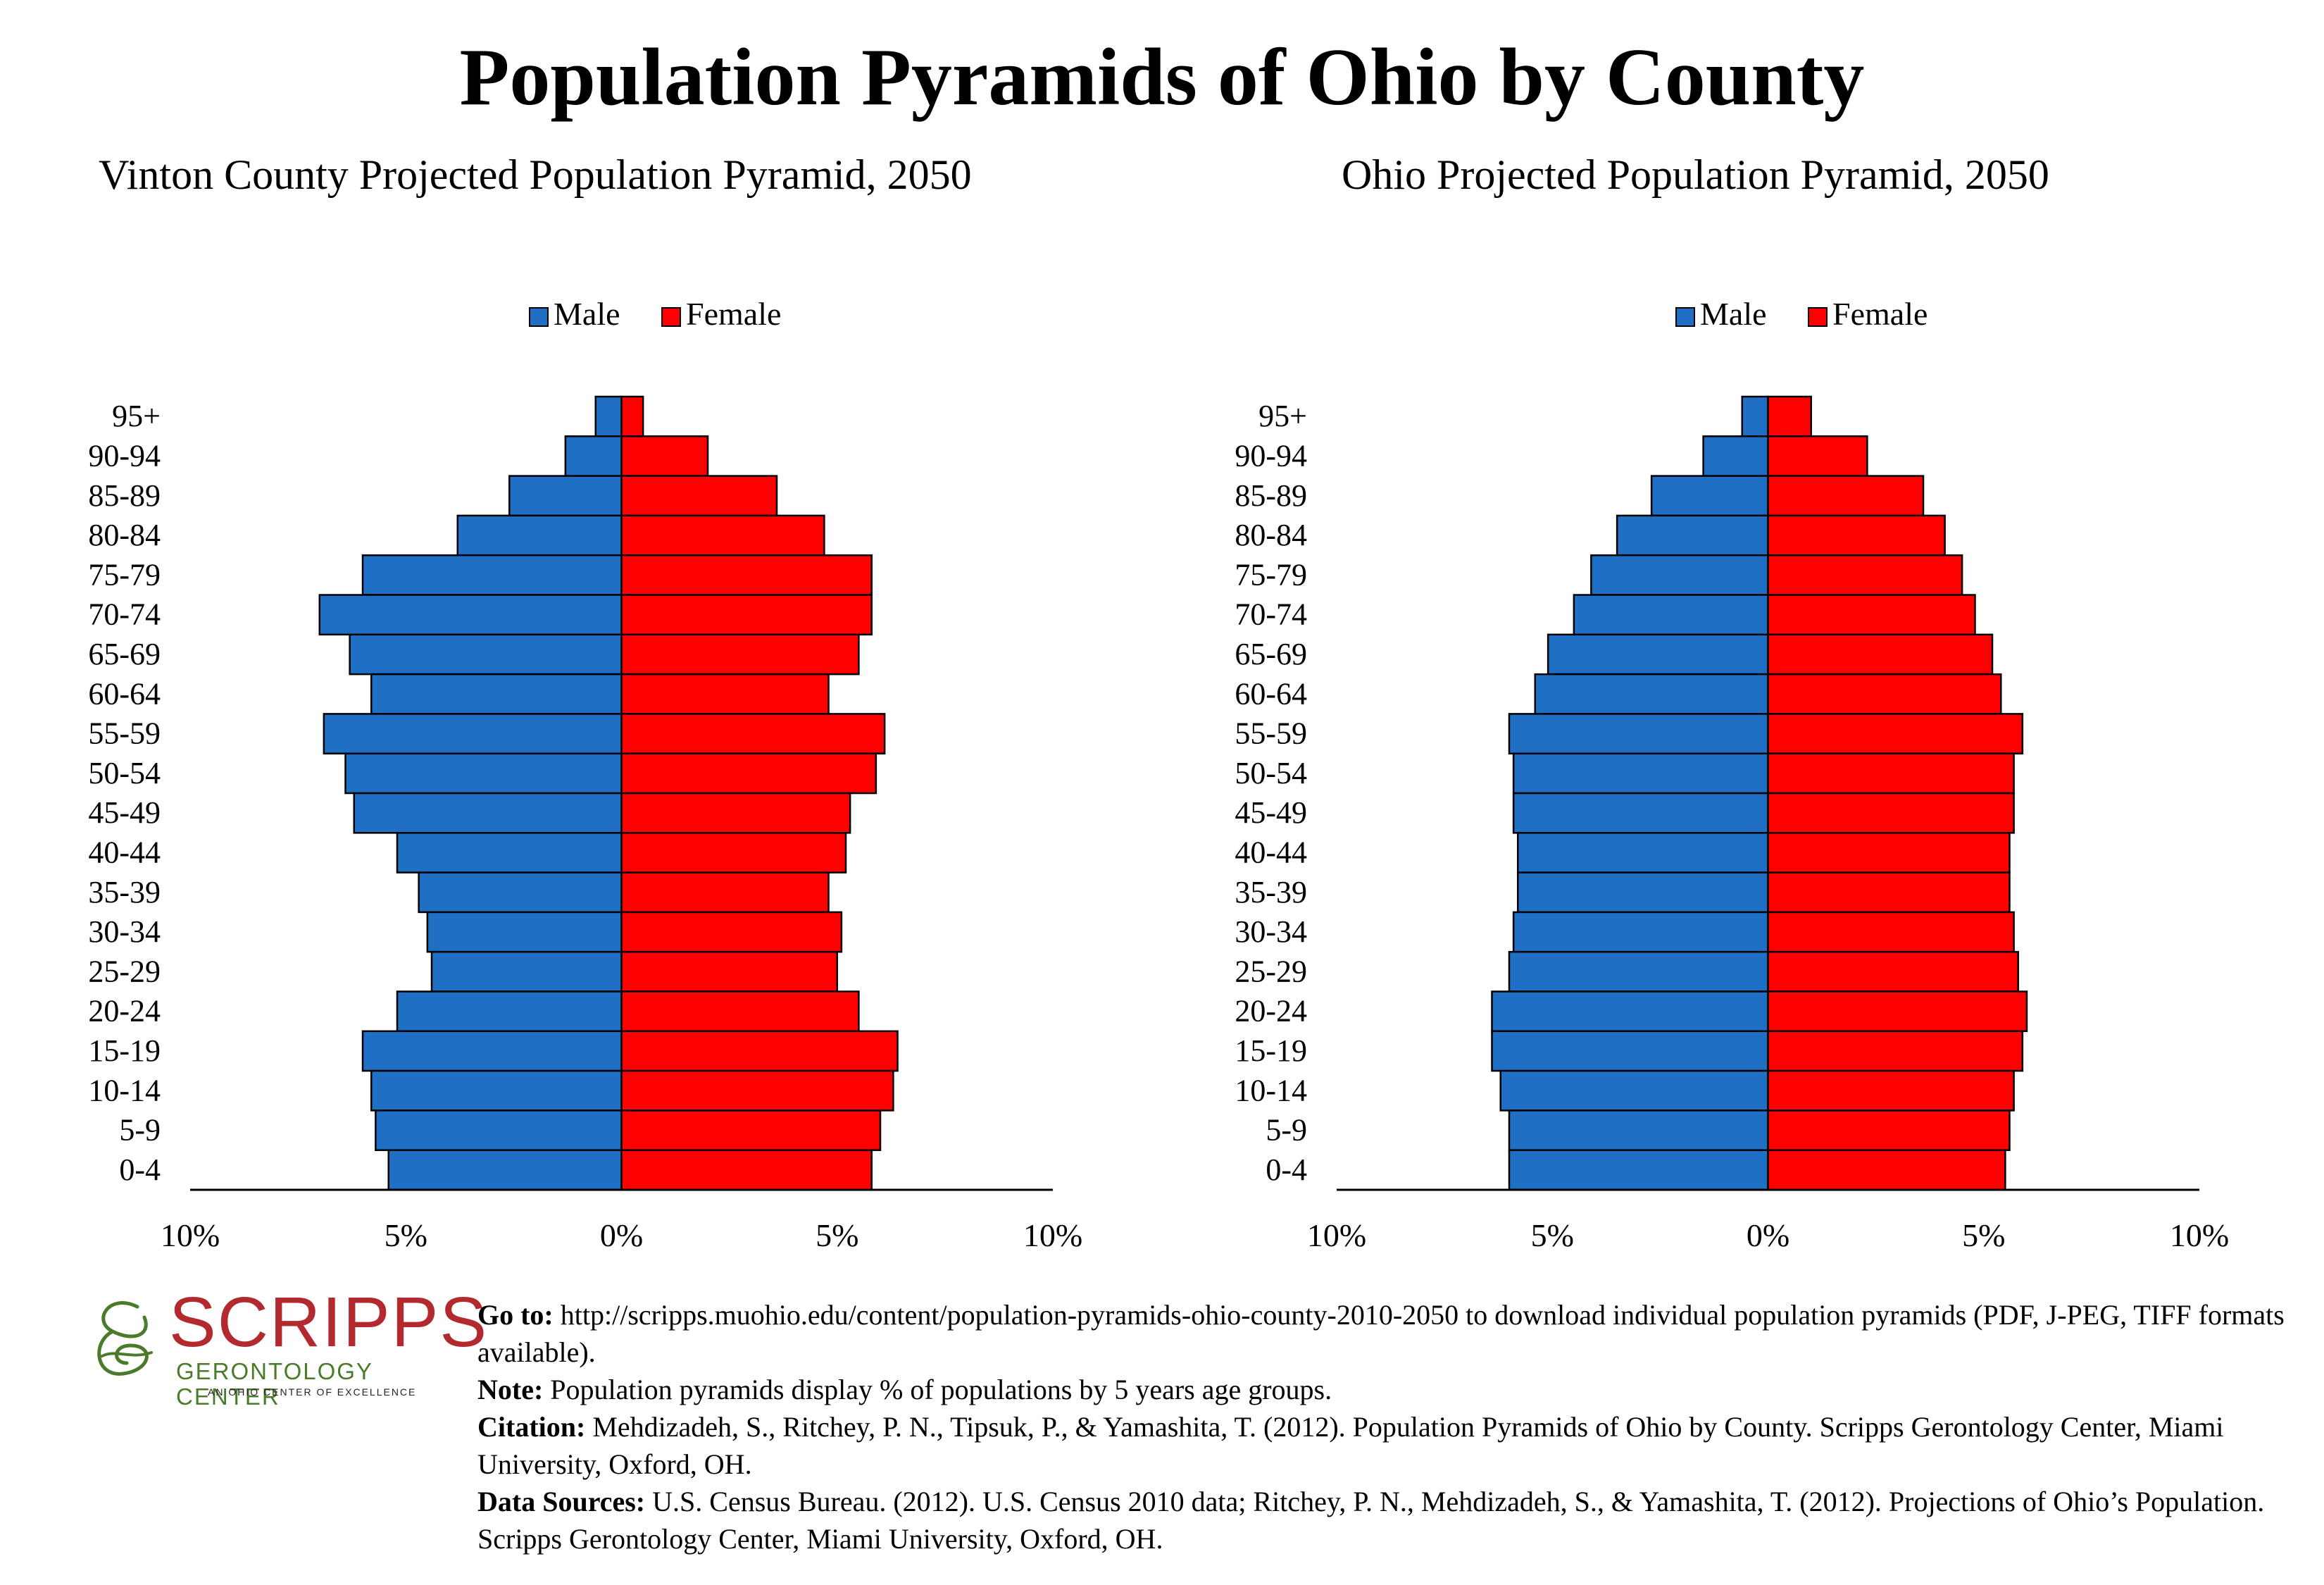 The image size is (2324, 1585). Describe the element at coordinates (1695, 174) in the screenshot. I see `ohio-chart-title: Ohio Projected Population Pyramid, 2050` at that location.